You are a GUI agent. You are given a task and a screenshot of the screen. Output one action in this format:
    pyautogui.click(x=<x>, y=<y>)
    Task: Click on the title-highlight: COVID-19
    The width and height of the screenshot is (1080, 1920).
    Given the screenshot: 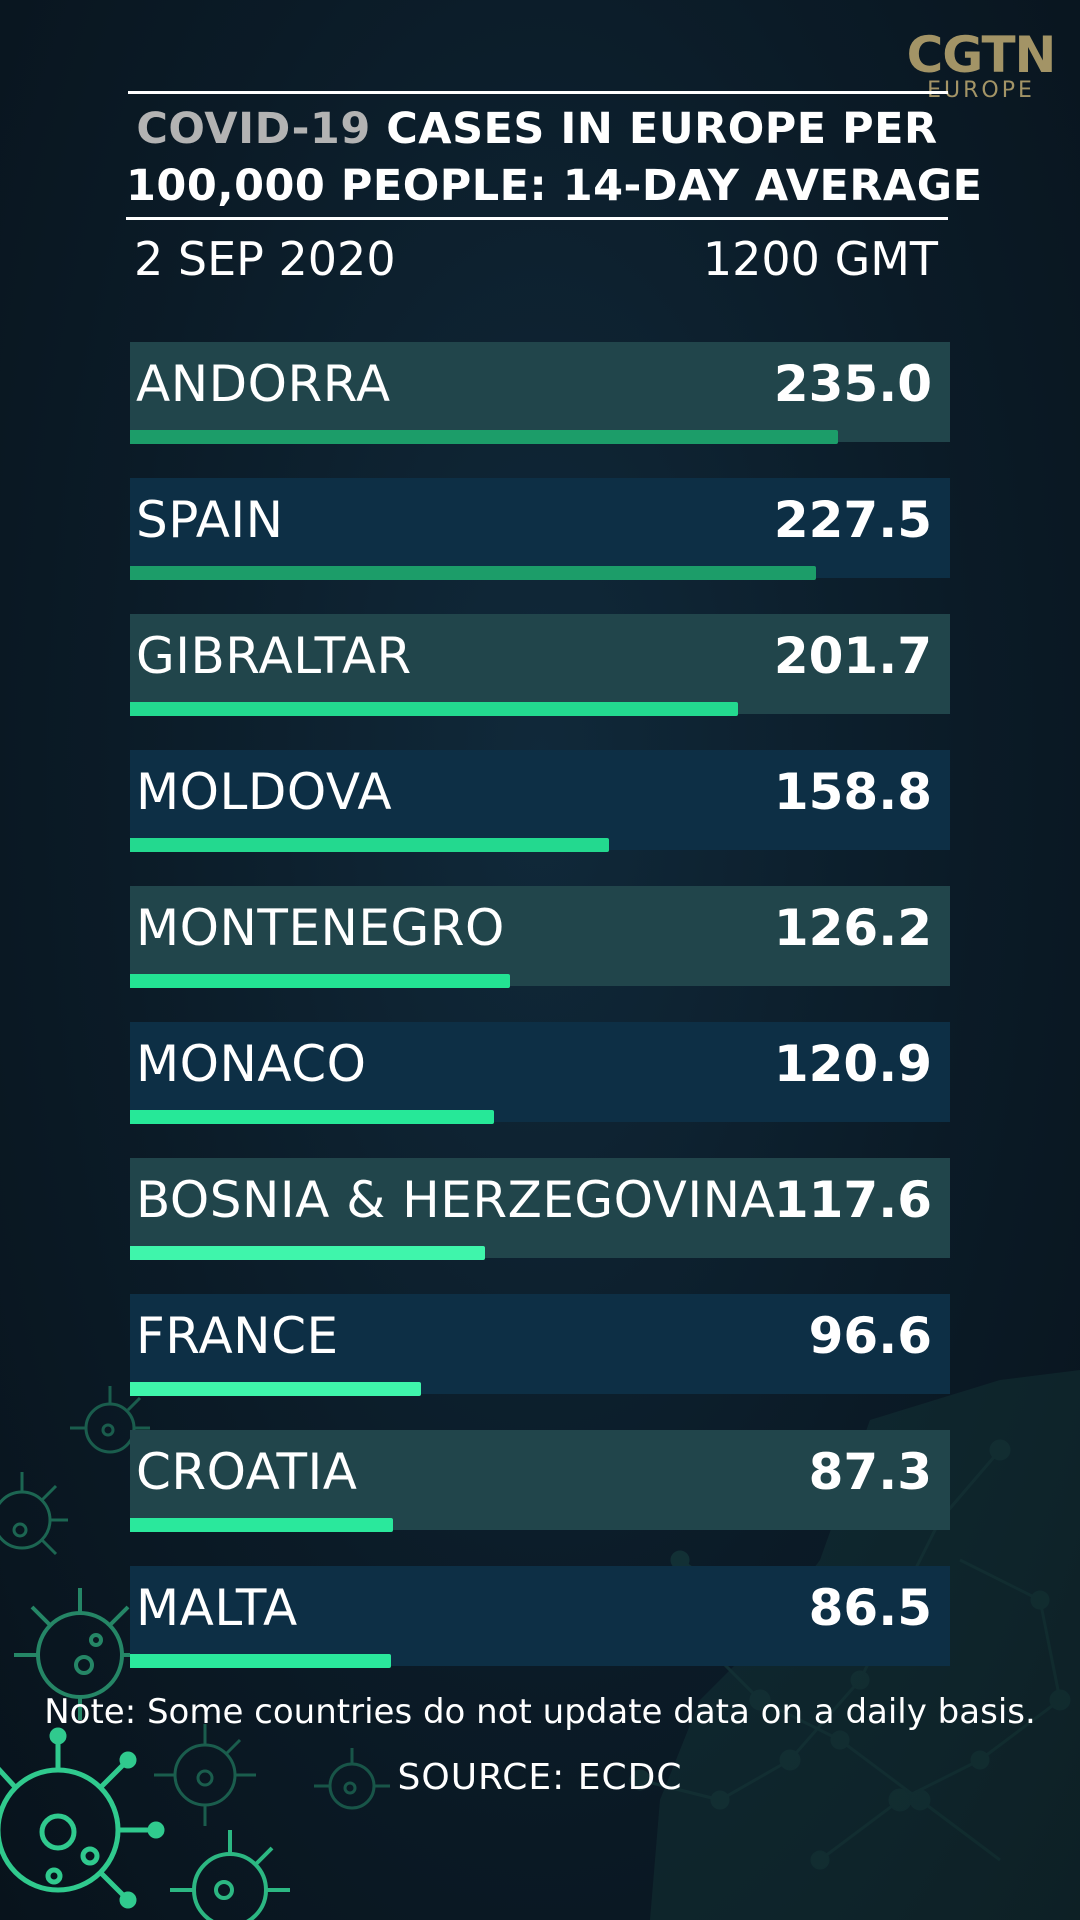 What is the action you would take?
    pyautogui.click(x=253, y=129)
    